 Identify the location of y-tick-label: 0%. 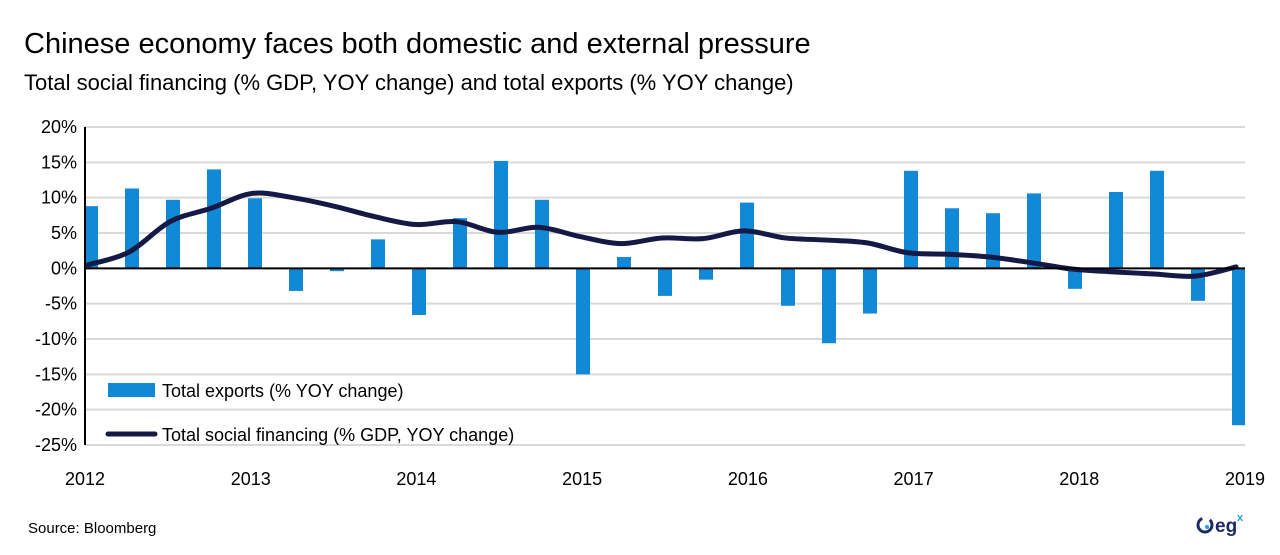
(64, 268).